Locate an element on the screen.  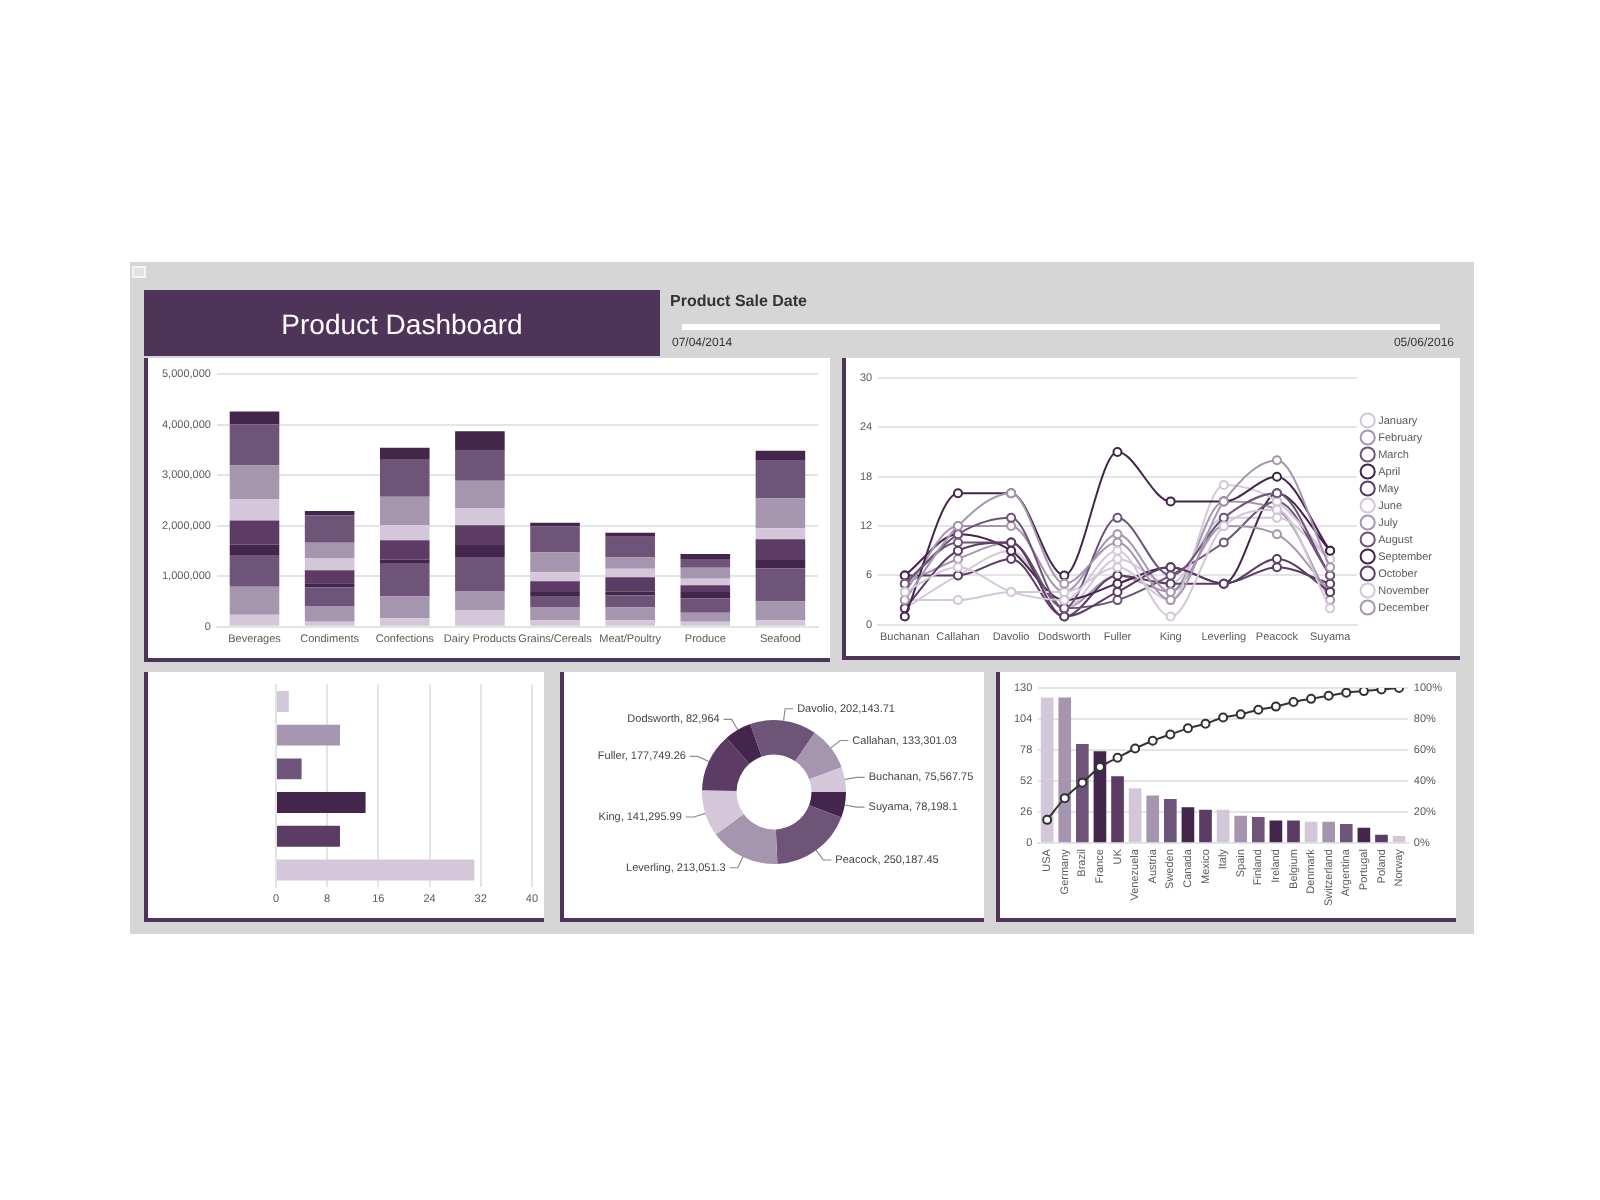
text: Product Sale Date is located at coordinates (738, 301).